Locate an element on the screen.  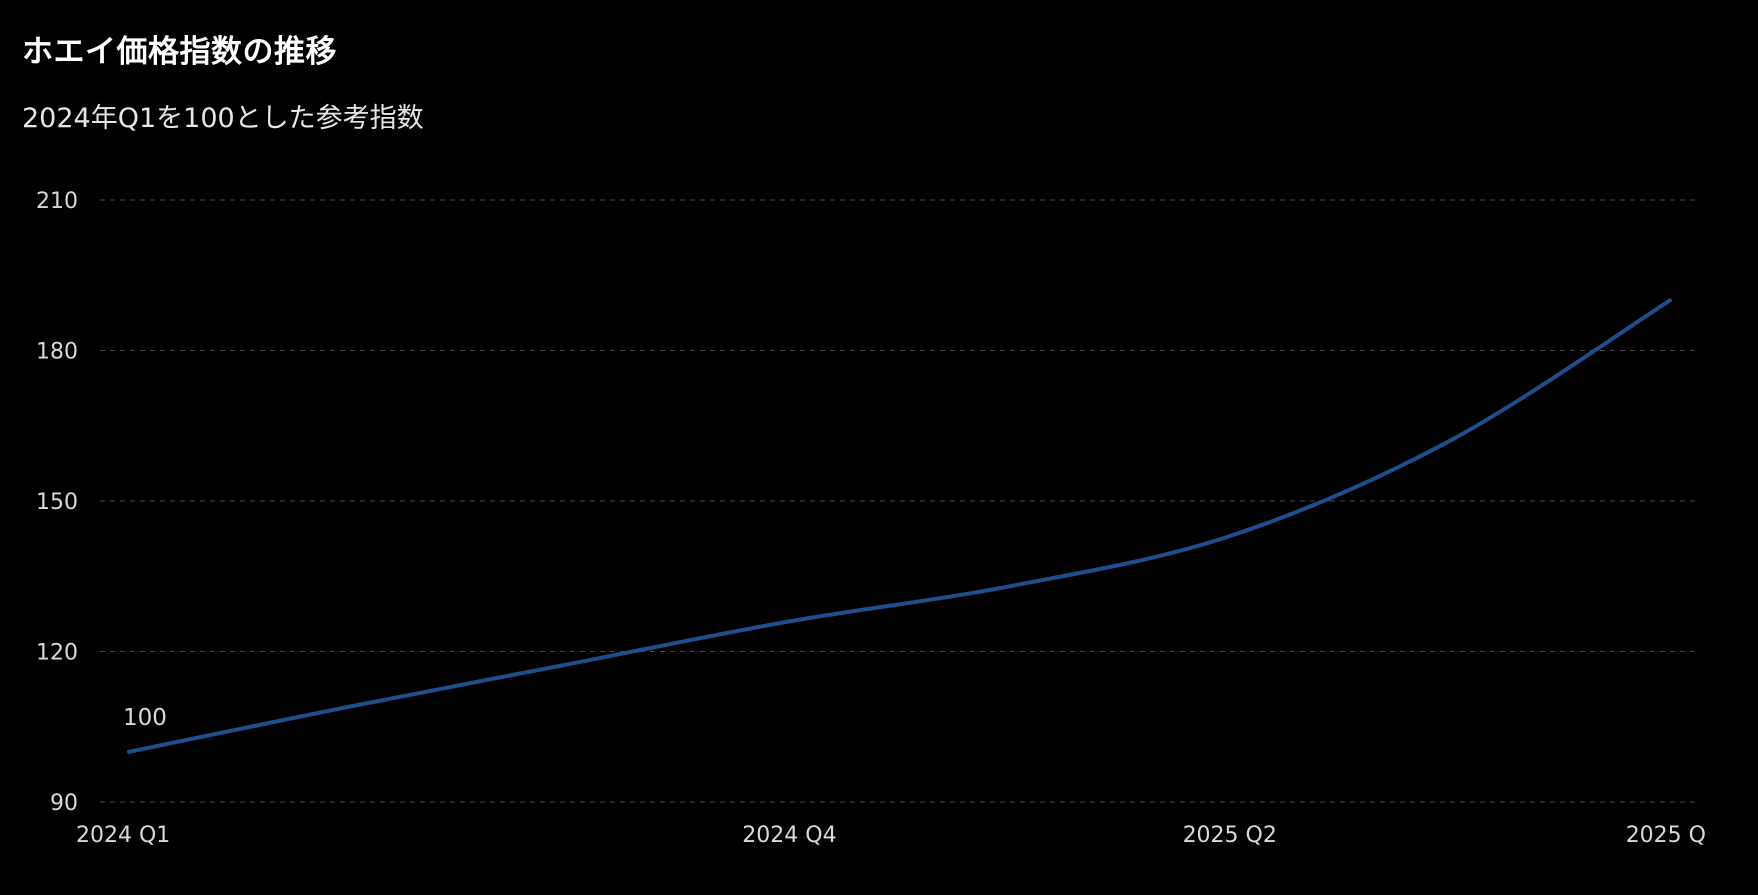
x-tick-label: 2024 Q4 is located at coordinates (789, 835).